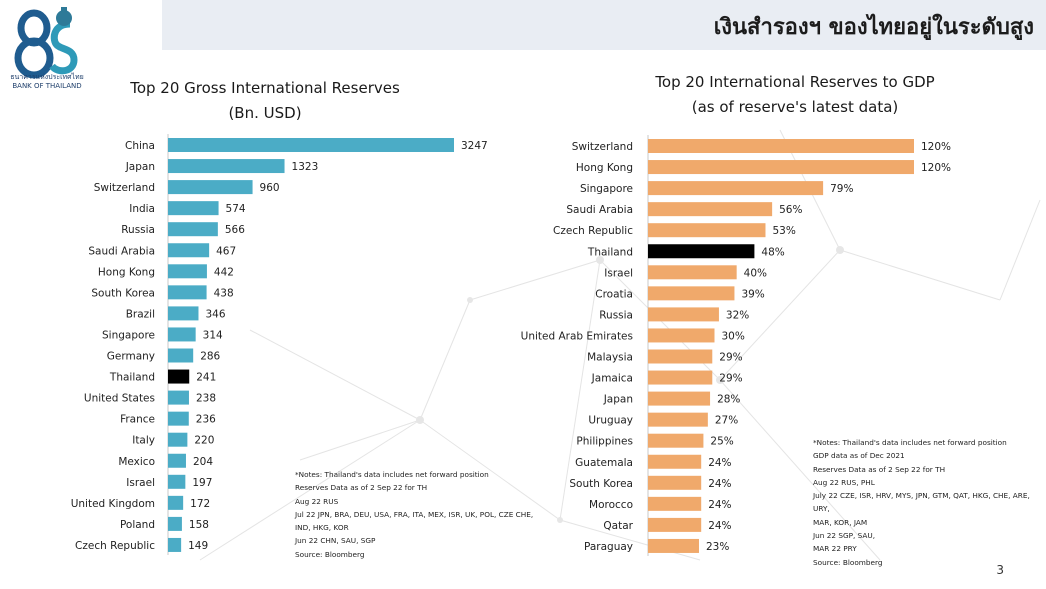 The image size is (1046, 589). I want to click on right-category-label: Uruguay, so click(610, 421).